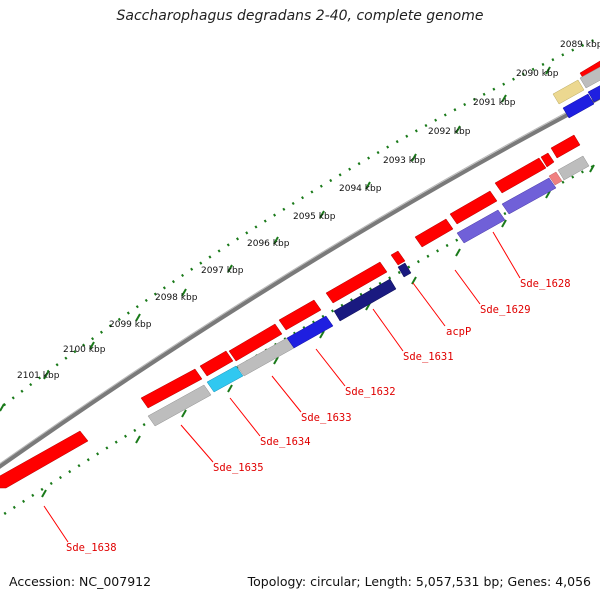 This screenshot has height=600, width=600. Describe the element at coordinates (222, 271) in the screenshot. I see `kbp-label: 2097 kbp` at that location.